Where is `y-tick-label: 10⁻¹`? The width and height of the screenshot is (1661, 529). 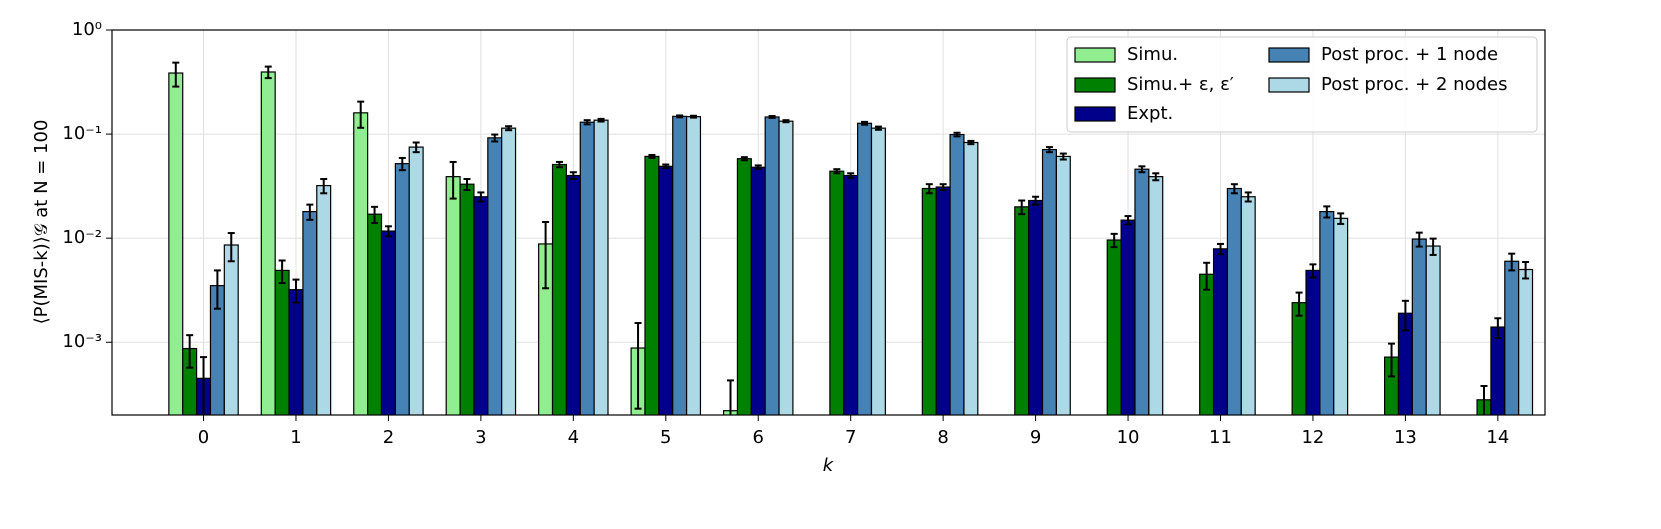
y-tick-label: 10⁻¹ is located at coordinates (82, 133).